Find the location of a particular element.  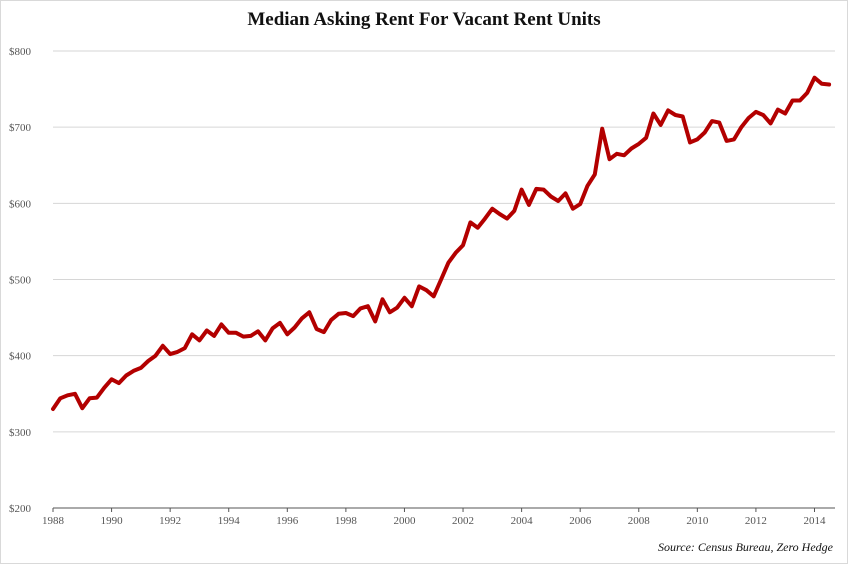

x-tick-label: 1992 is located at coordinates (170, 521).